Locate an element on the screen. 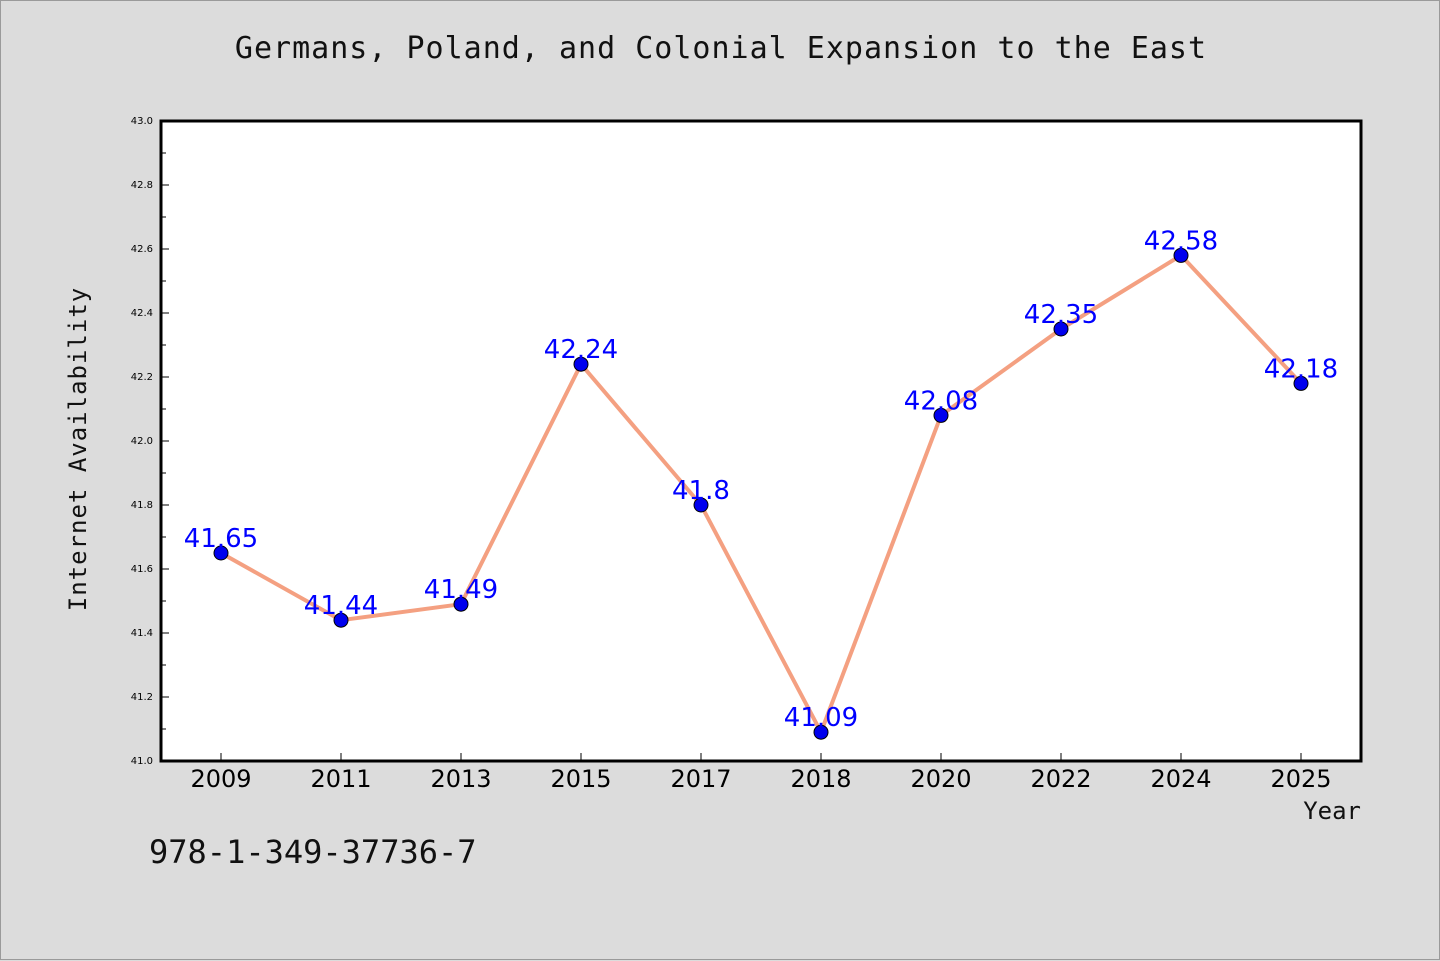  y-tick-label: 41.0 is located at coordinates (142, 761).